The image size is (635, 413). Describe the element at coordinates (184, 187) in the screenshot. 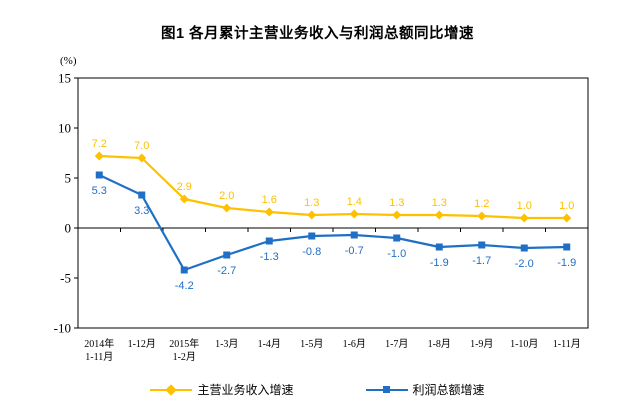

I see `revenue-growth-data-label: 2.9` at that location.